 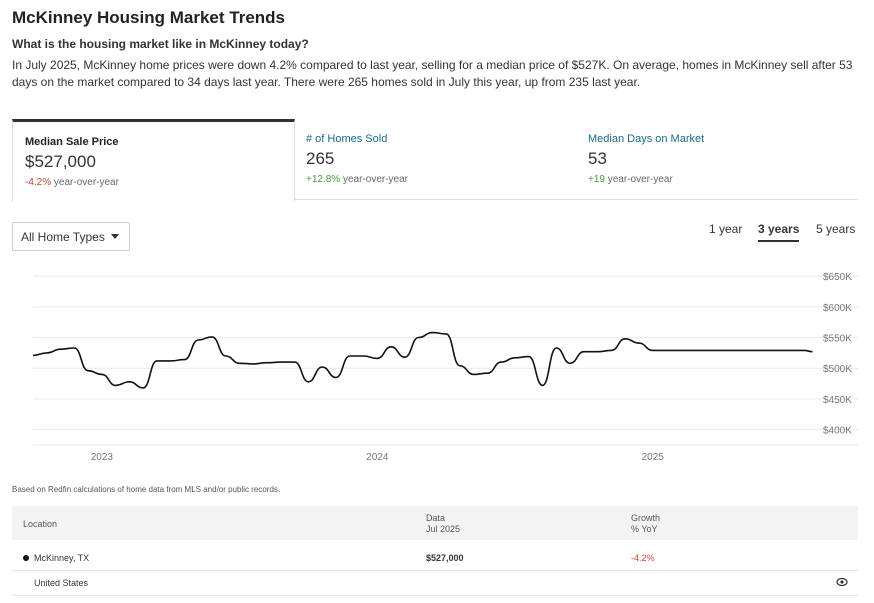 I want to click on table-row: United States, so click(x=435, y=583).